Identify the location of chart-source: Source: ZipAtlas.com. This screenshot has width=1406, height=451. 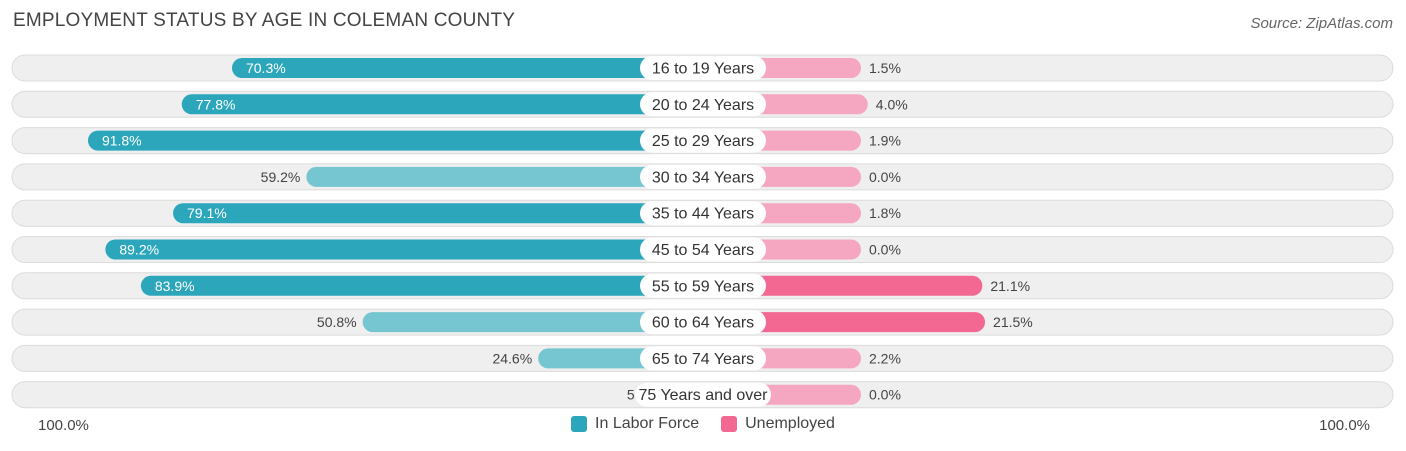
(1321, 23).